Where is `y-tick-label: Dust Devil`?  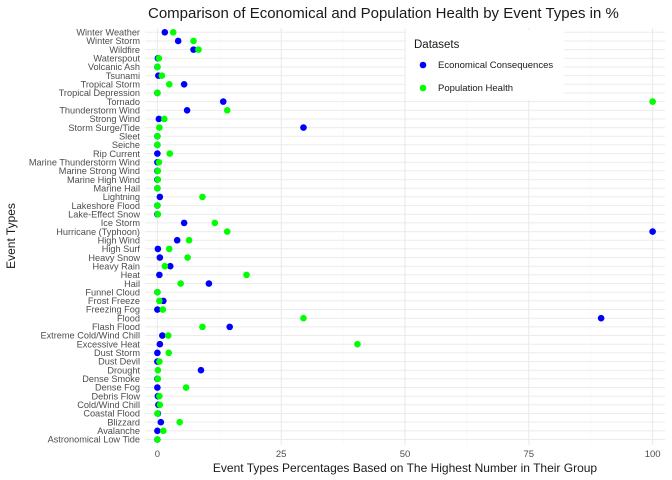
y-tick-label: Dust Devil is located at coordinates (119, 362).